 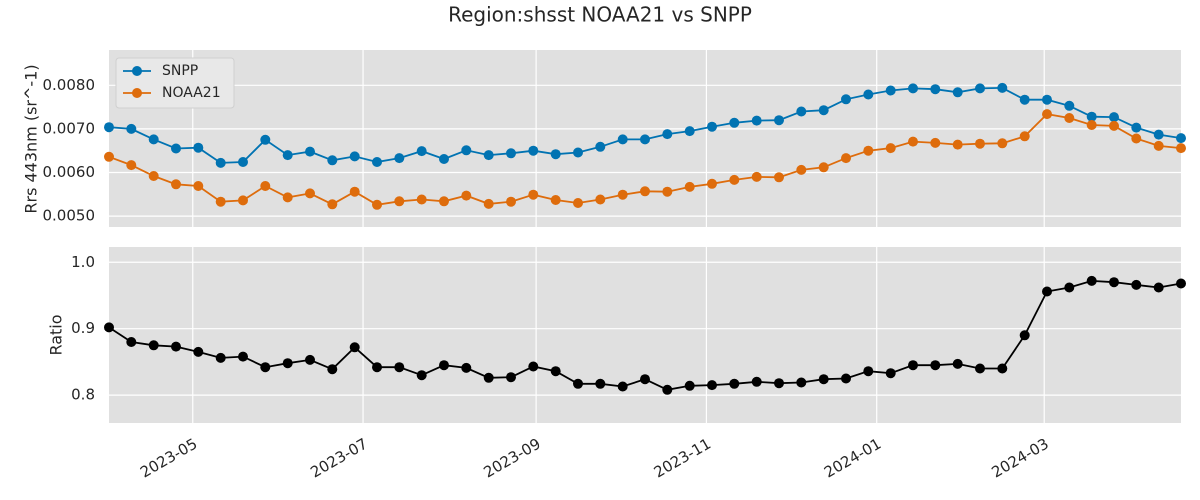 What do you see at coordinates (137, 71) in the screenshot?
I see `legend-marker-snpp` at bounding box center [137, 71].